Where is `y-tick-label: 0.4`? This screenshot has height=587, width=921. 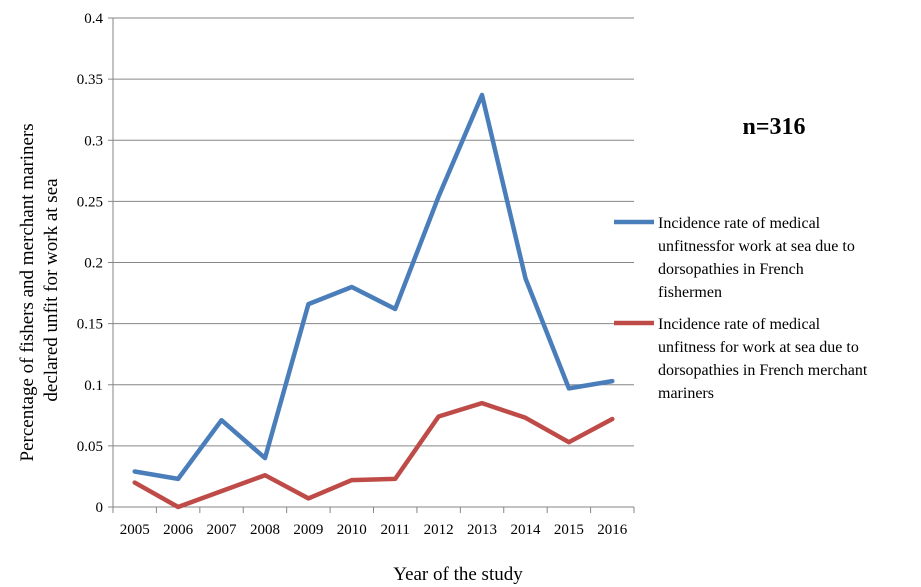 y-tick-label: 0.4 is located at coordinates (93, 19).